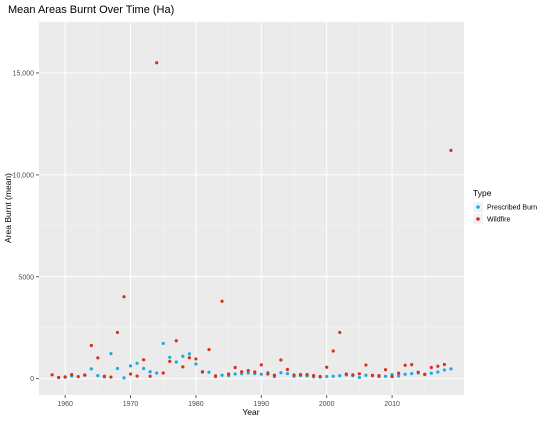 This screenshot has height=421, width=550. I want to click on y-axis: 0 5000 10,000 15,000, so click(26, 226).